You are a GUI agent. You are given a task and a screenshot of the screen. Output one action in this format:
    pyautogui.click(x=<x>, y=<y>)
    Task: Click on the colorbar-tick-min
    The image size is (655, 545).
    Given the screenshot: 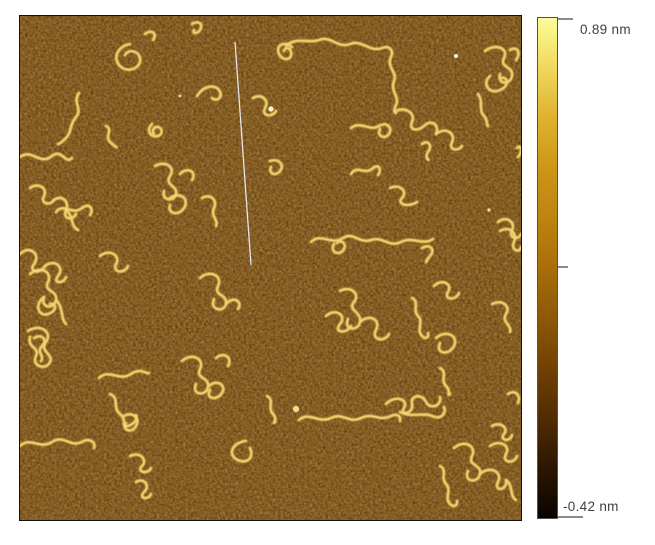 What is the action you would take?
    pyautogui.click(x=570, y=517)
    